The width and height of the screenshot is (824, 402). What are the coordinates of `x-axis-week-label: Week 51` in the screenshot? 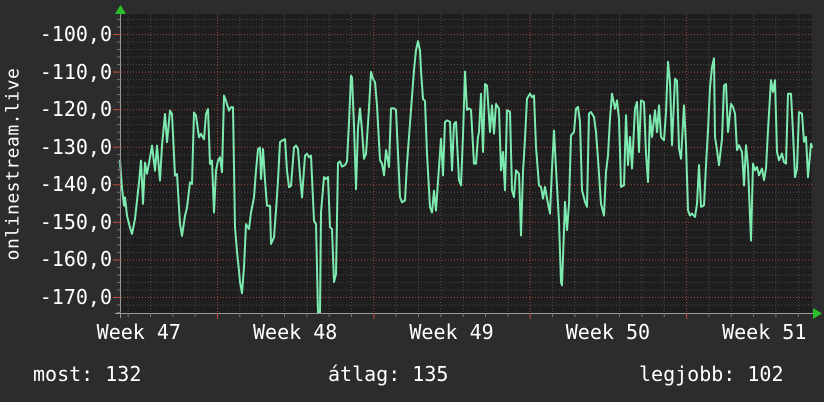 It's located at (764, 332).